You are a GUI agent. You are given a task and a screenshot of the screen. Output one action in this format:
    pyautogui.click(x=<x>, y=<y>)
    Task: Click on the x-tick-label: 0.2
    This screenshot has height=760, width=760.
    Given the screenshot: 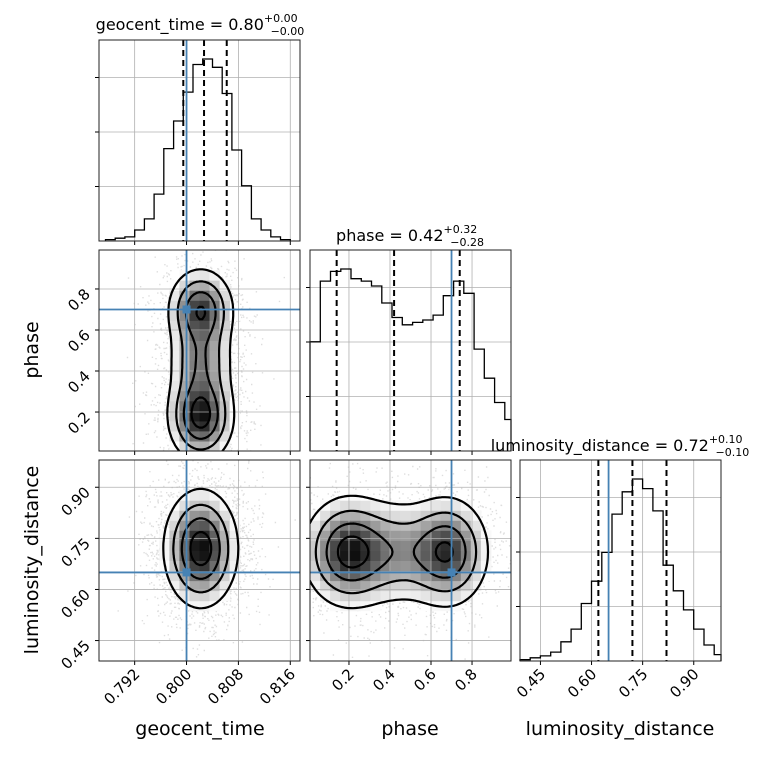 What is the action you would take?
    pyautogui.click(x=343, y=680)
    